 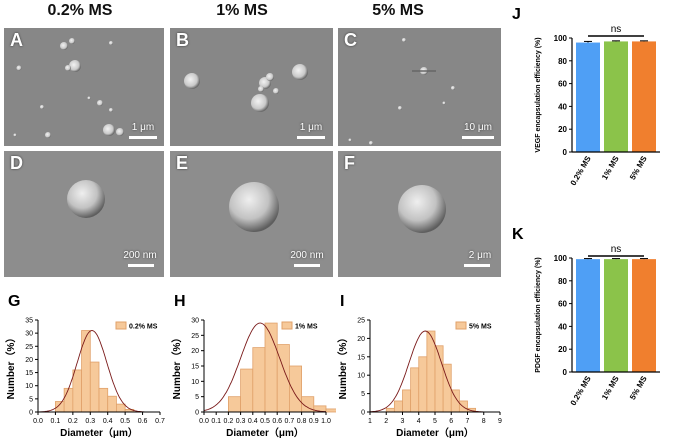 What do you see at coordinates (195, 382) in the screenshot?
I see `hist-h-y-tick-label: 10` at bounding box center [195, 382].